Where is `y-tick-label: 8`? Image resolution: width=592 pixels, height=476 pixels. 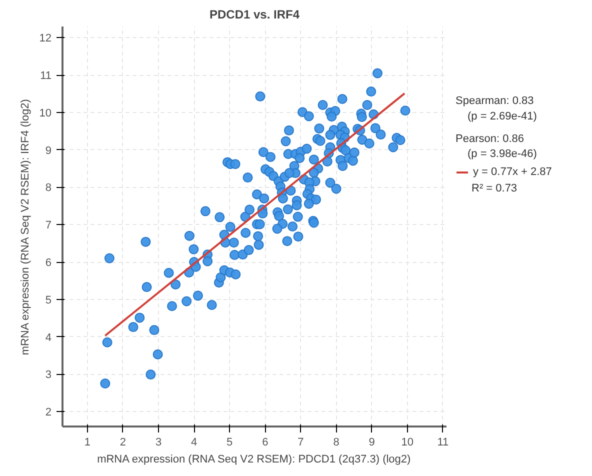 y-tick-label: 8 is located at coordinates (48, 188).